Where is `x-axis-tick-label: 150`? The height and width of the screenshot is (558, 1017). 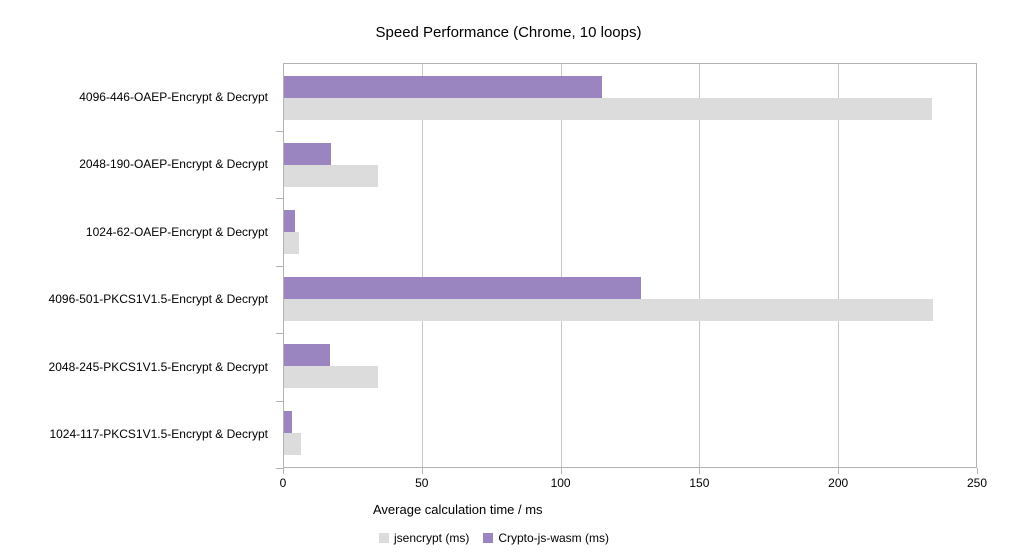 x-axis-tick-label: 150 is located at coordinates (699, 483).